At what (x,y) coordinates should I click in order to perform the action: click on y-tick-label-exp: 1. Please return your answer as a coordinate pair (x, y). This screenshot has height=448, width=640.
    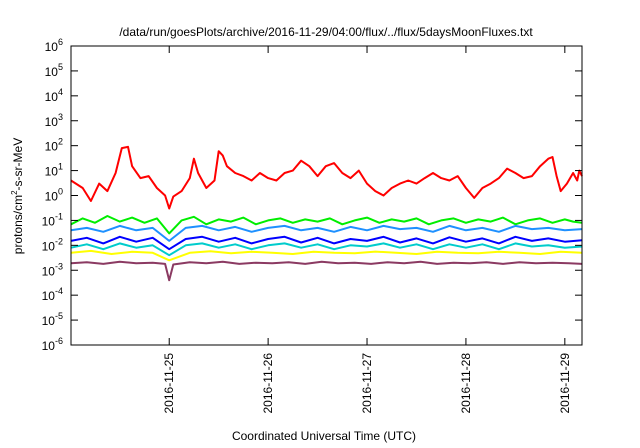
    Looking at the image, I should click on (60, 167).